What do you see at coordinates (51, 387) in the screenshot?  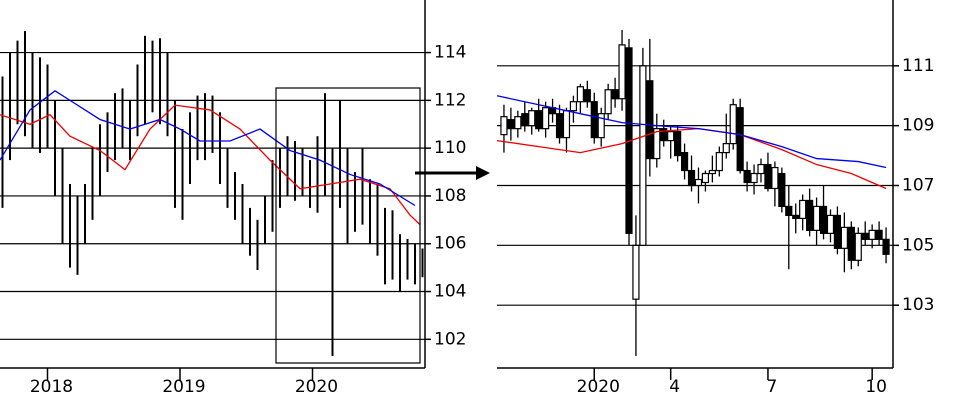 I see `x-tick-label: 2018` at bounding box center [51, 387].